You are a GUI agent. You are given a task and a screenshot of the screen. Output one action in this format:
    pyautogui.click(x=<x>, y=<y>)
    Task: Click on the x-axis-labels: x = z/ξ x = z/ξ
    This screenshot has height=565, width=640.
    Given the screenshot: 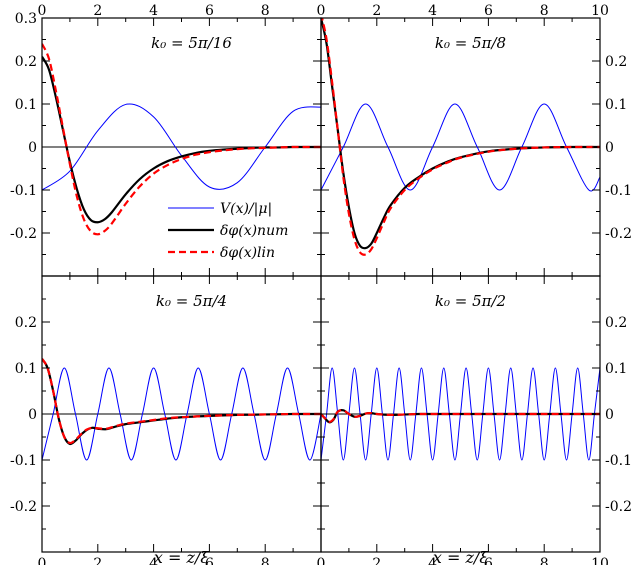 What is the action you would take?
    pyautogui.click(x=321, y=556)
    